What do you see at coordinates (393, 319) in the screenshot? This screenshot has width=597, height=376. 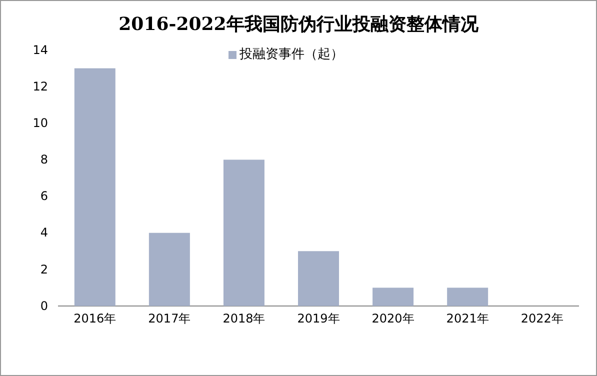 I see `x-tick-label: 2020年` at bounding box center [393, 319].